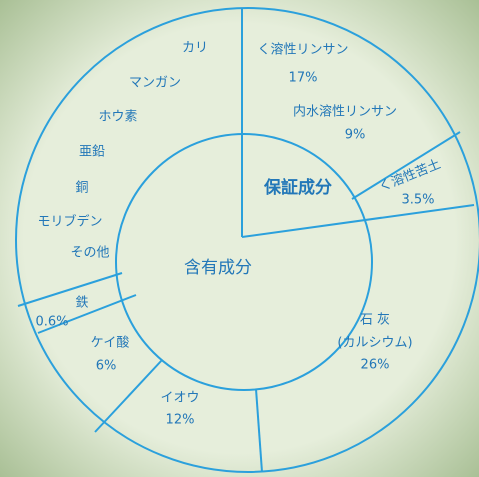 This screenshot has width=479, height=477. I want to click on segment-name: 石 灰, so click(375, 320).